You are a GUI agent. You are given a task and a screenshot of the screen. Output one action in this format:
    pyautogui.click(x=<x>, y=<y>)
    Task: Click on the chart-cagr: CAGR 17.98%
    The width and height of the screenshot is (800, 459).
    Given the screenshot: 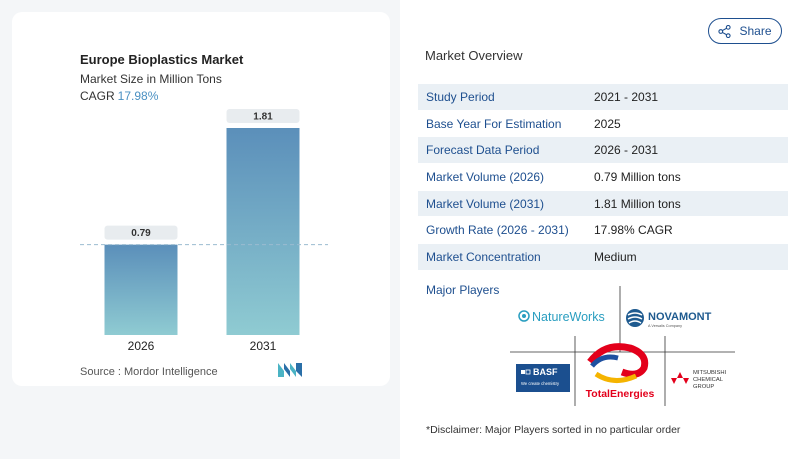 What is the action you would take?
    pyautogui.click(x=119, y=96)
    